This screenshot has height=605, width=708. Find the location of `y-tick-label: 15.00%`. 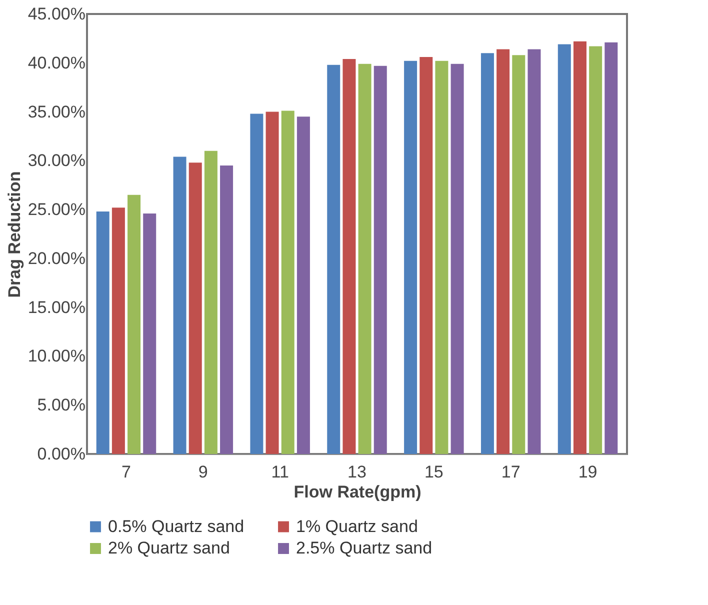

y-tick-label: 15.00% is located at coordinates (57, 307).